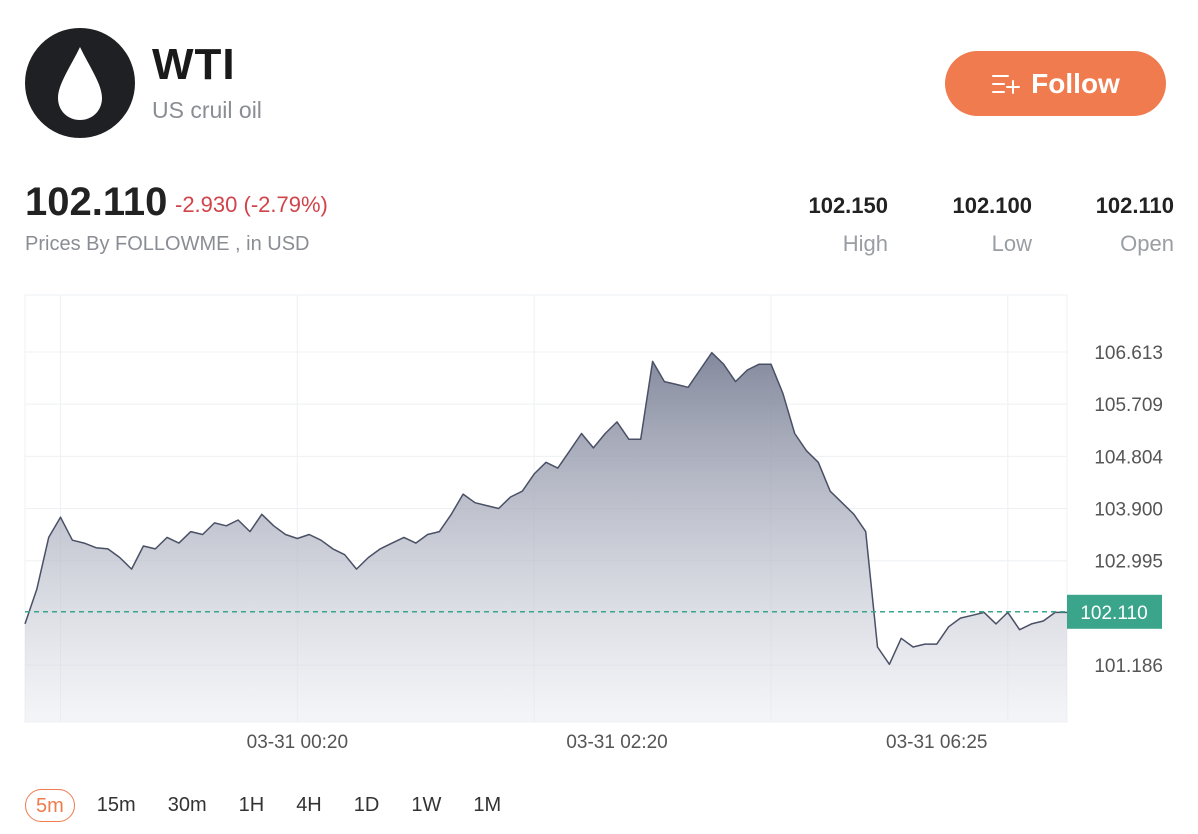 The image size is (1198, 834). I want to click on timeframe-30m: 30m, so click(187, 805).